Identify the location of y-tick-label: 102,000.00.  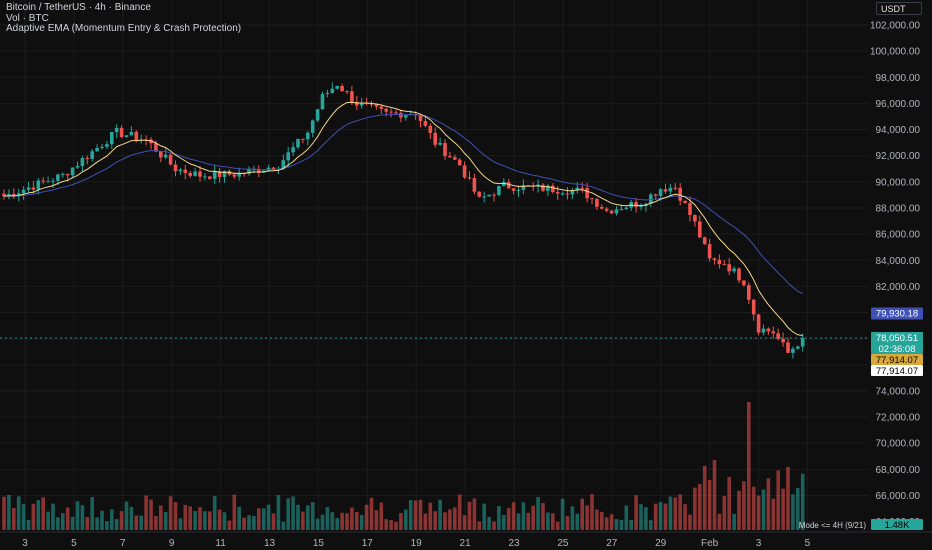
(895, 26).